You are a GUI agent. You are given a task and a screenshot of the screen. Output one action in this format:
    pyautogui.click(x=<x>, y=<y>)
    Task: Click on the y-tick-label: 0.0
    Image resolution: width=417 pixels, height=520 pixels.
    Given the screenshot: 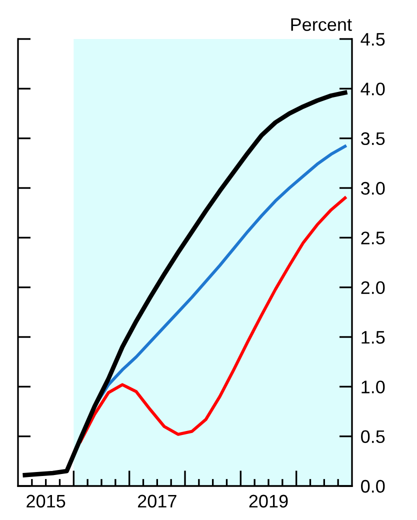 What is the action you would take?
    pyautogui.click(x=373, y=486)
    